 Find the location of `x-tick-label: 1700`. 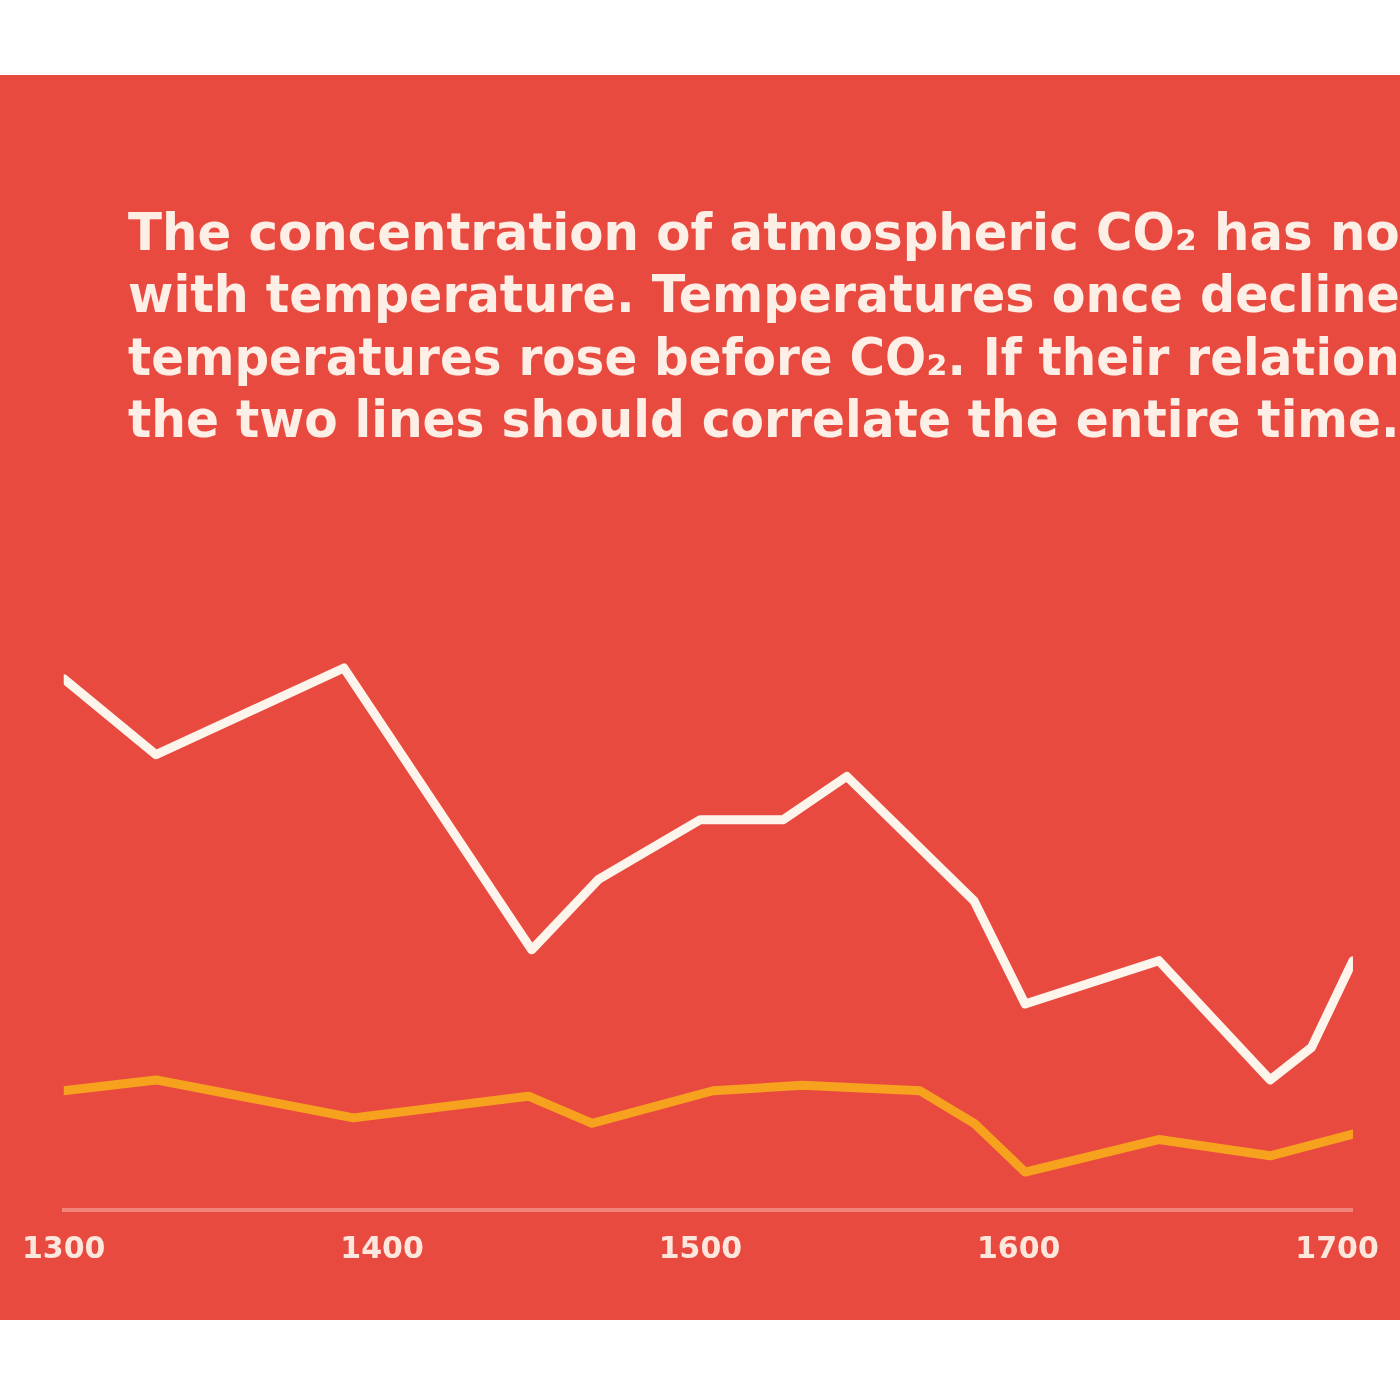

x-tick-label: 1700 is located at coordinates (1337, 1247).